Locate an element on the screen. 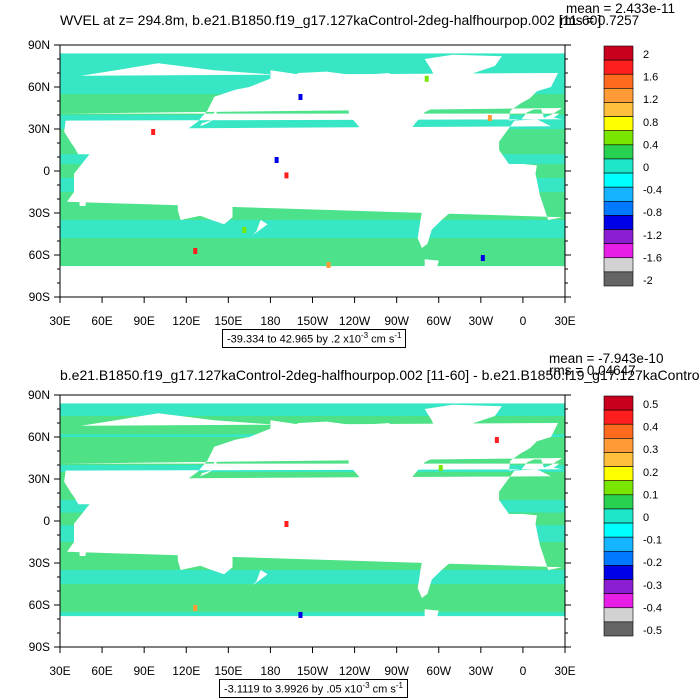  x-tick-label: 120W is located at coordinates (355, 321).